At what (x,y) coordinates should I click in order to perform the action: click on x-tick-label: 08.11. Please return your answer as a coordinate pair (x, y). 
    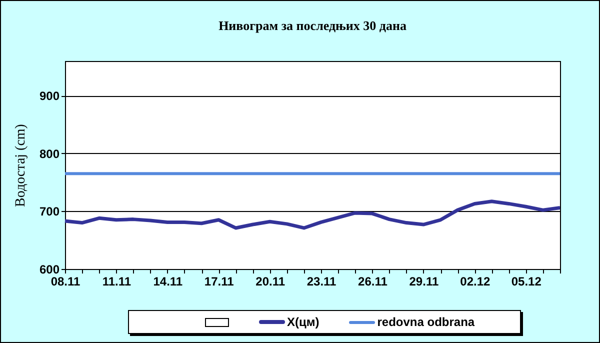
    Looking at the image, I should click on (65, 281).